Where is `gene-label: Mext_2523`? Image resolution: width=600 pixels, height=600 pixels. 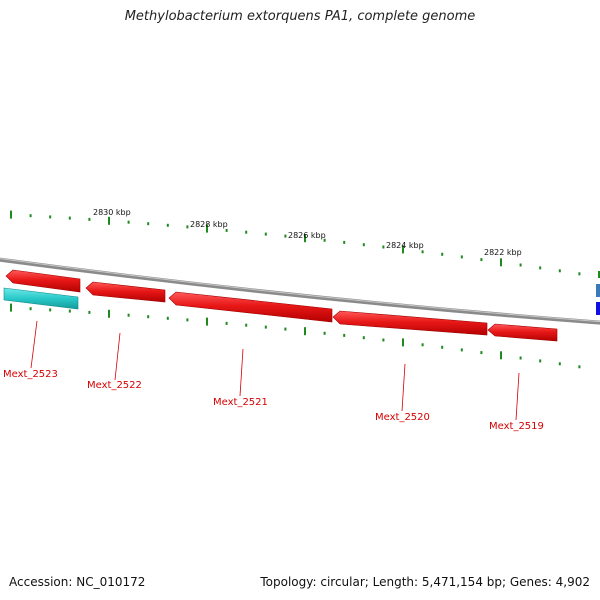
gene-label: Mext_2523 is located at coordinates (30, 374).